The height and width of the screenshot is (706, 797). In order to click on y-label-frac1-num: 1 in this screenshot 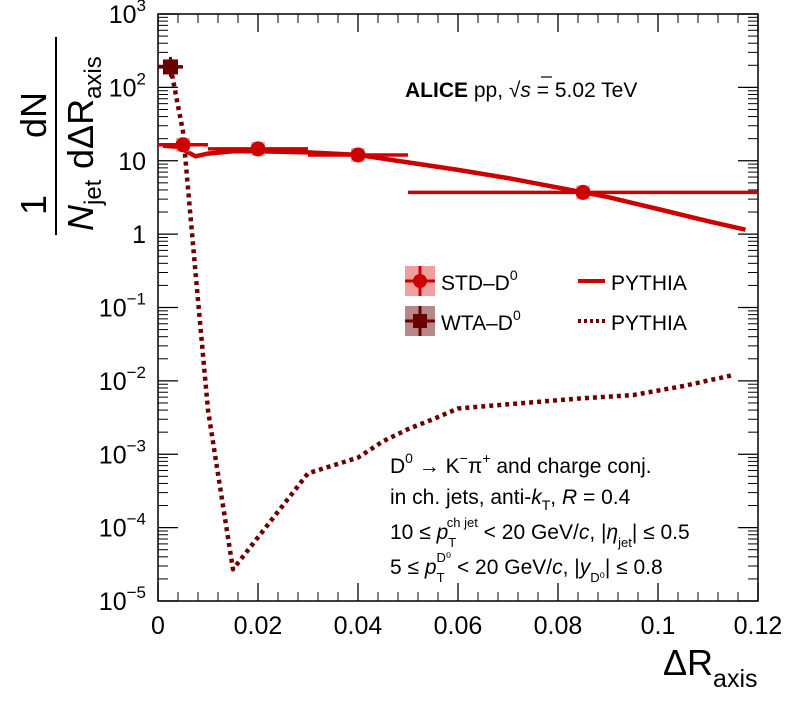, I will do `click(33, 205)`.